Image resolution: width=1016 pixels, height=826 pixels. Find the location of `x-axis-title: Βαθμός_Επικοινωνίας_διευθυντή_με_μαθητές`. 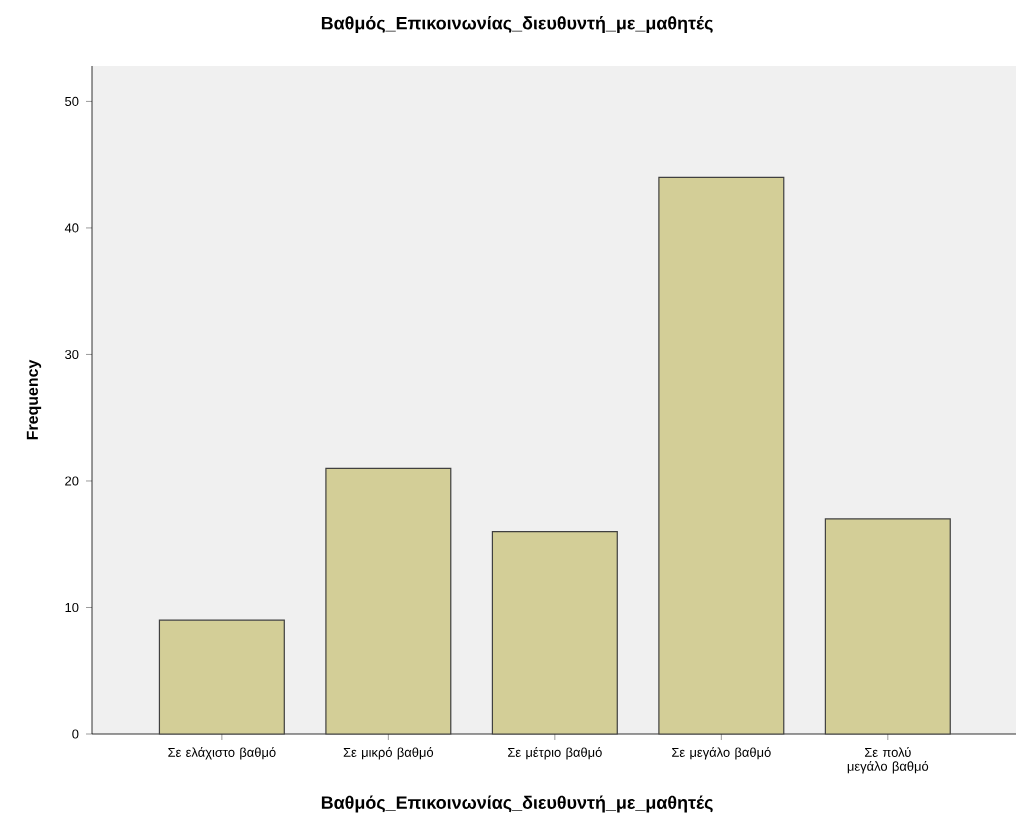

x-axis-title: Βαθμός_Επικοινωνίας_διευθυντή_με_μαθητές is located at coordinates (517, 804).